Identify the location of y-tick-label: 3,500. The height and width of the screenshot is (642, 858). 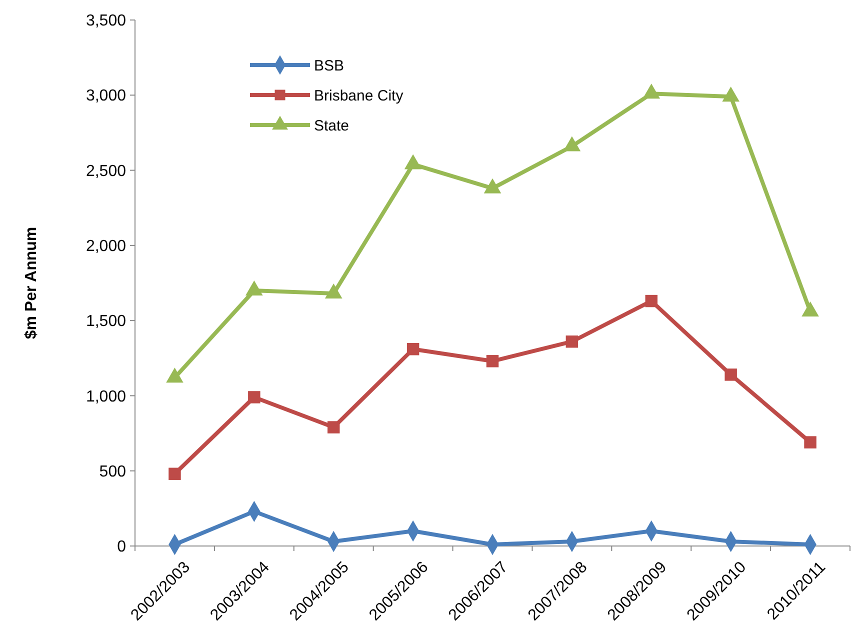
(106, 21).